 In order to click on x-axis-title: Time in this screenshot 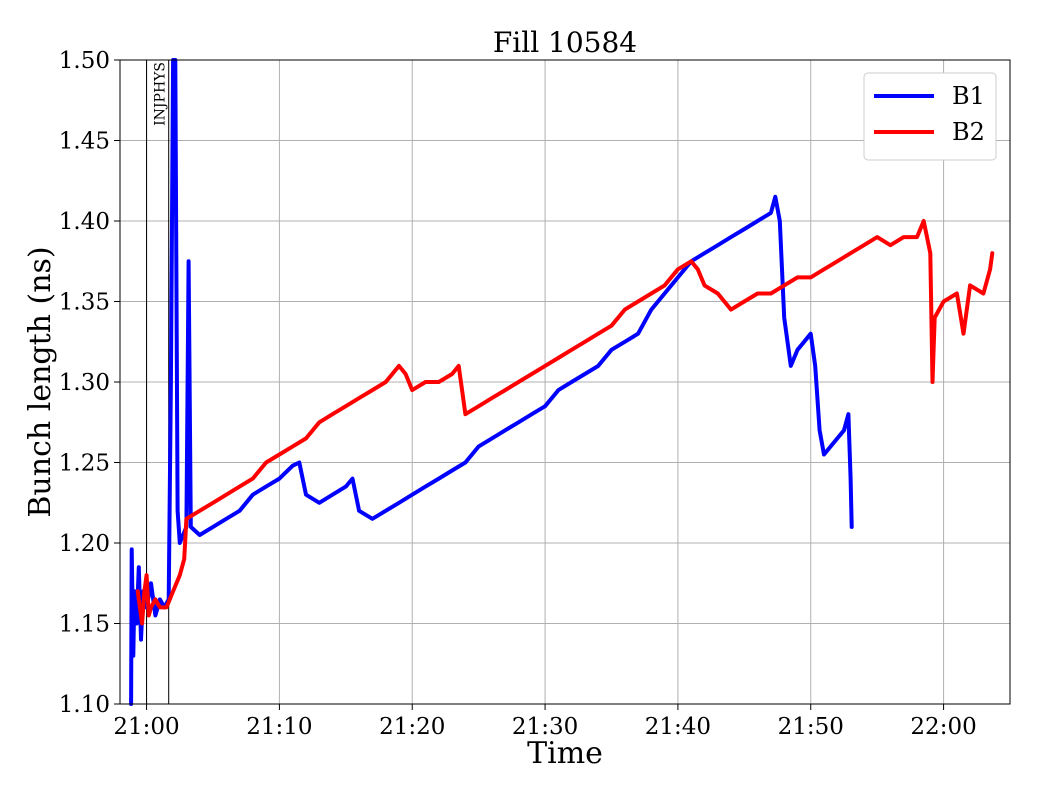, I will do `click(565, 753)`.